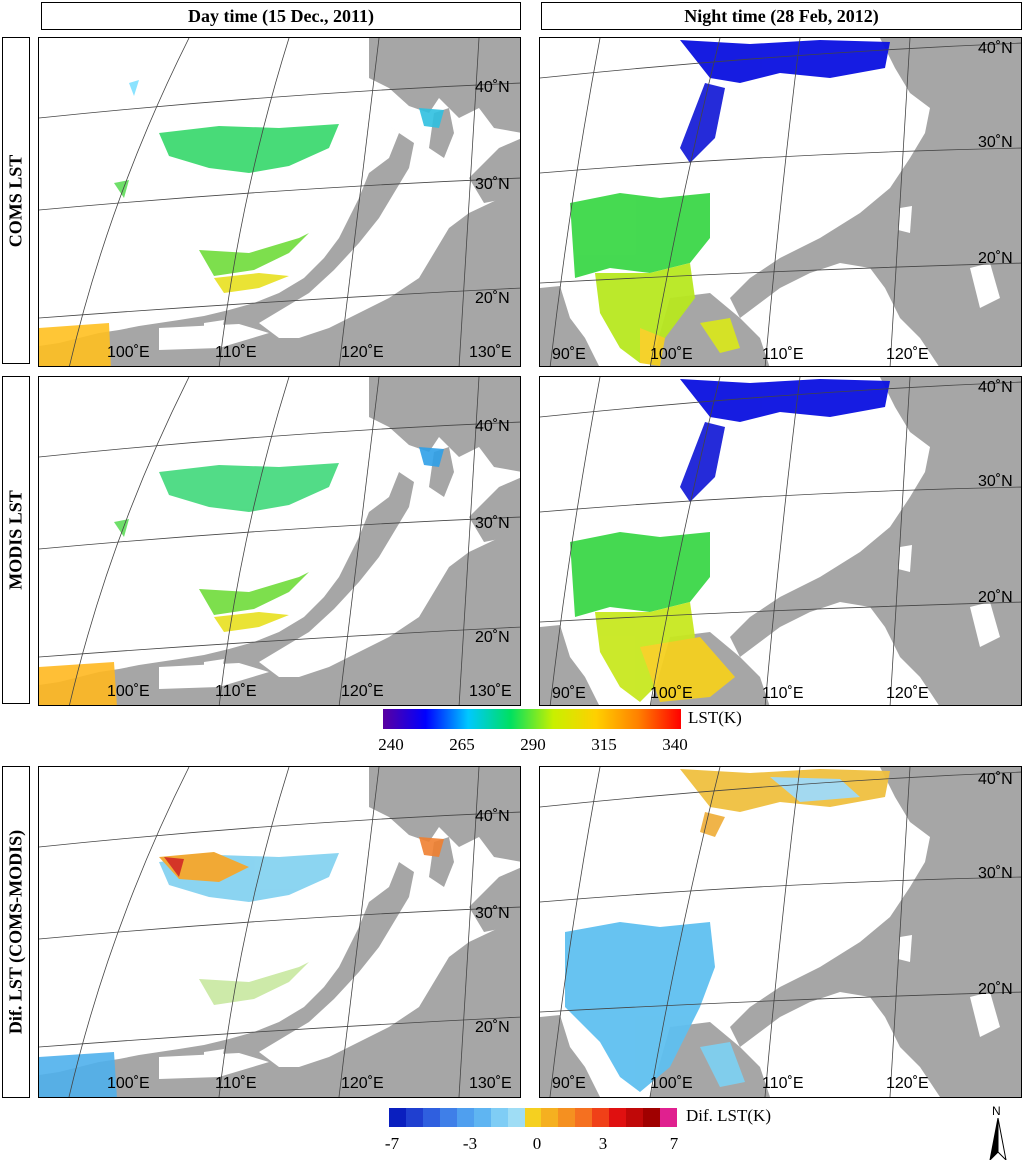 The width and height of the screenshot is (1024, 1164). What do you see at coordinates (998, 1139) in the screenshot?
I see `north-arrow-icon` at bounding box center [998, 1139].